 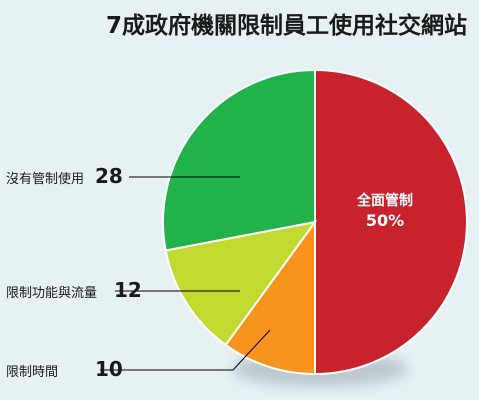 What do you see at coordinates (51, 293) in the screenshot?
I see `callout-label-3: 限制功能與流量` at bounding box center [51, 293].